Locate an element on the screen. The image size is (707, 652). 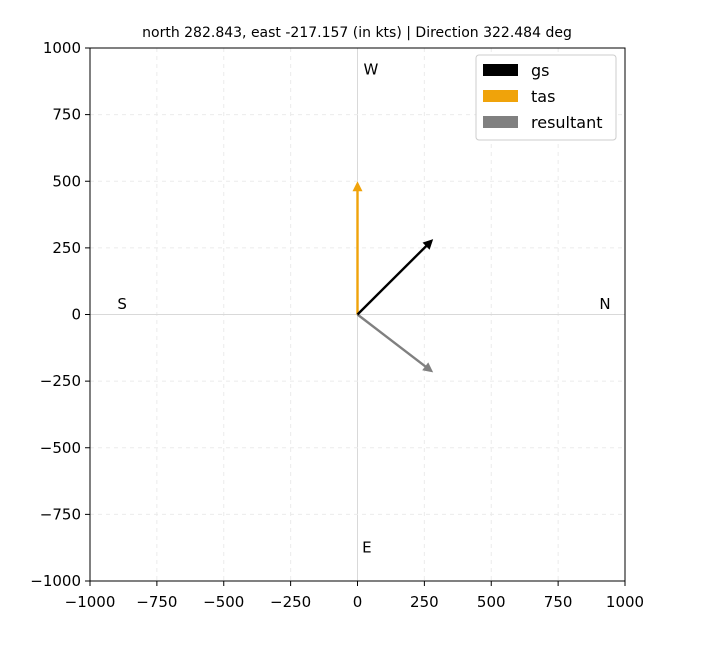
x-tick-label: 250 is located at coordinates (424, 602).